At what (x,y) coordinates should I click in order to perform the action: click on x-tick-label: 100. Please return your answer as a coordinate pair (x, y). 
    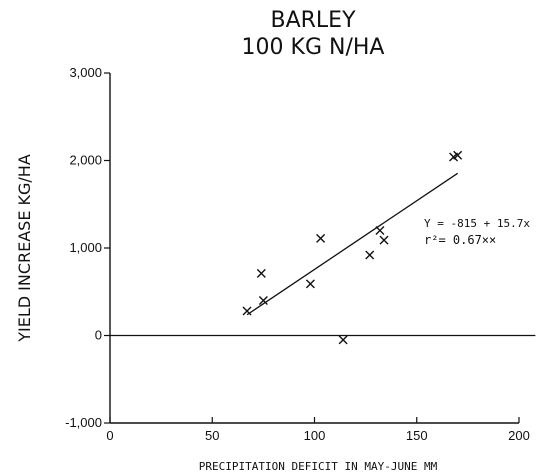
    Looking at the image, I should click on (315, 435).